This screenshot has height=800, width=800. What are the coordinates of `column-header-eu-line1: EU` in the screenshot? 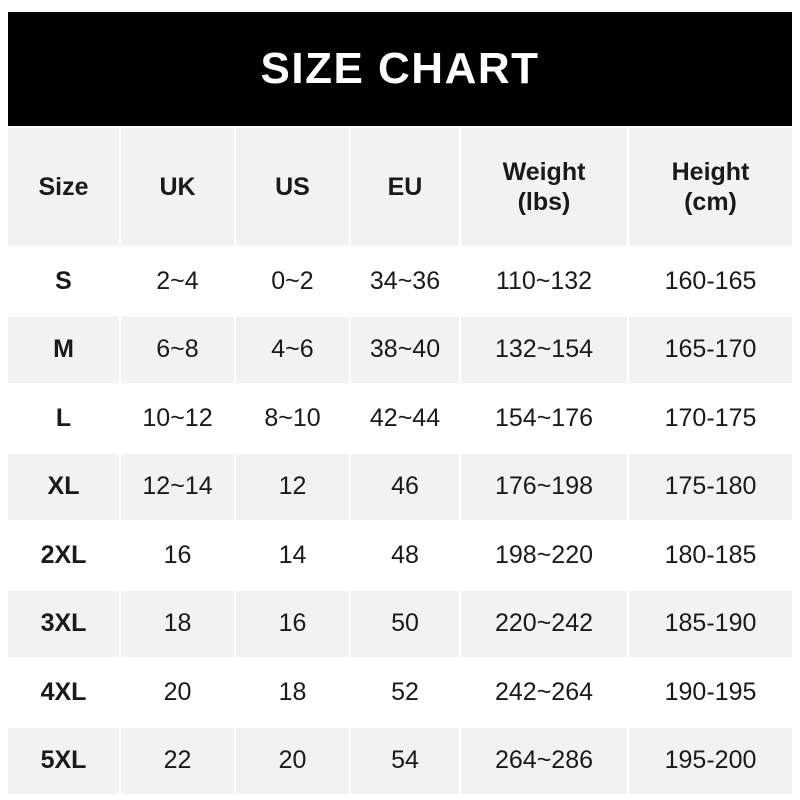 It's located at (405, 186).